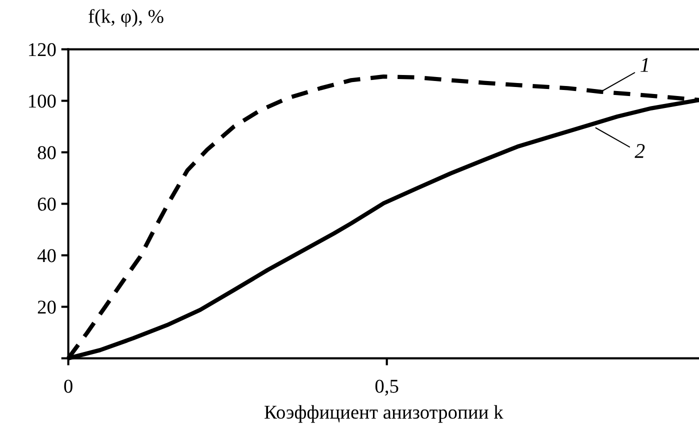 The width and height of the screenshot is (699, 432). I want to click on y-tick-label: 60, so click(47, 204).